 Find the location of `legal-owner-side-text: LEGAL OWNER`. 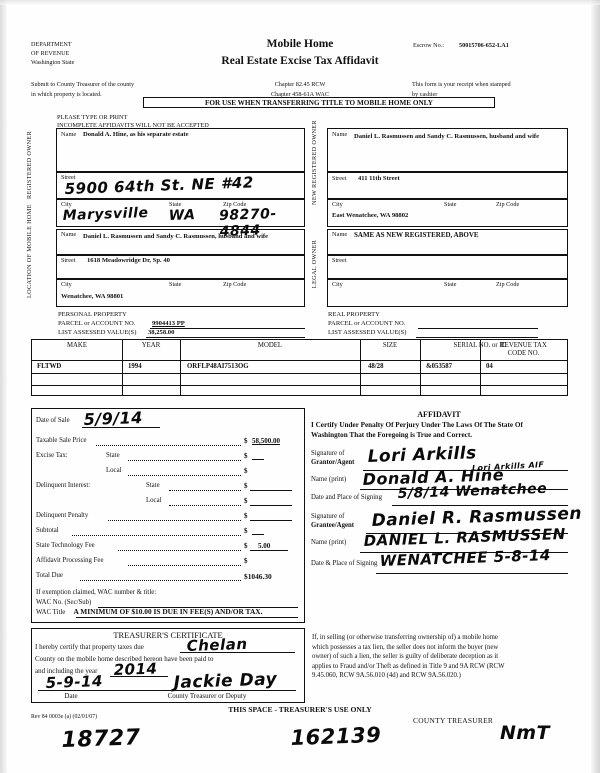

legal-owner-side-text: LEGAL OWNER is located at coordinates (314, 264).